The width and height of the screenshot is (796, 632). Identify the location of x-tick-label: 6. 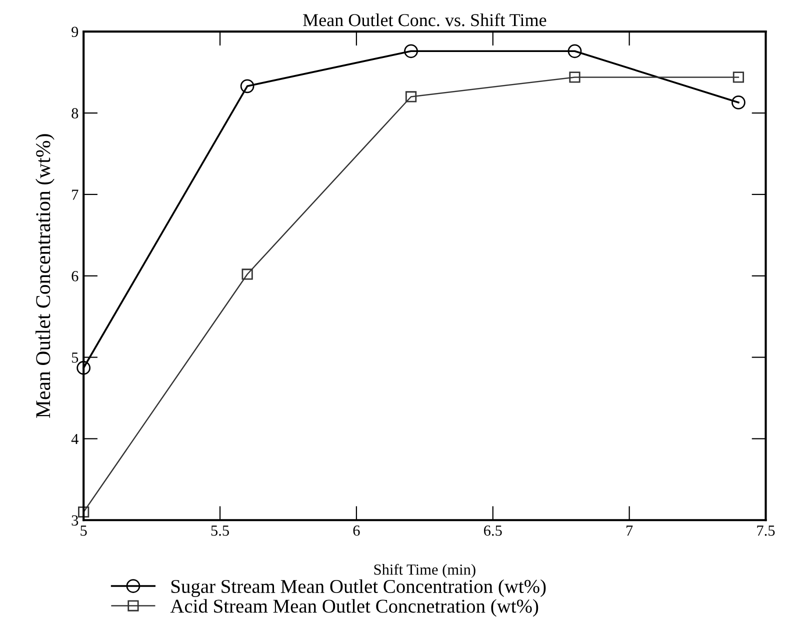
(356, 530).